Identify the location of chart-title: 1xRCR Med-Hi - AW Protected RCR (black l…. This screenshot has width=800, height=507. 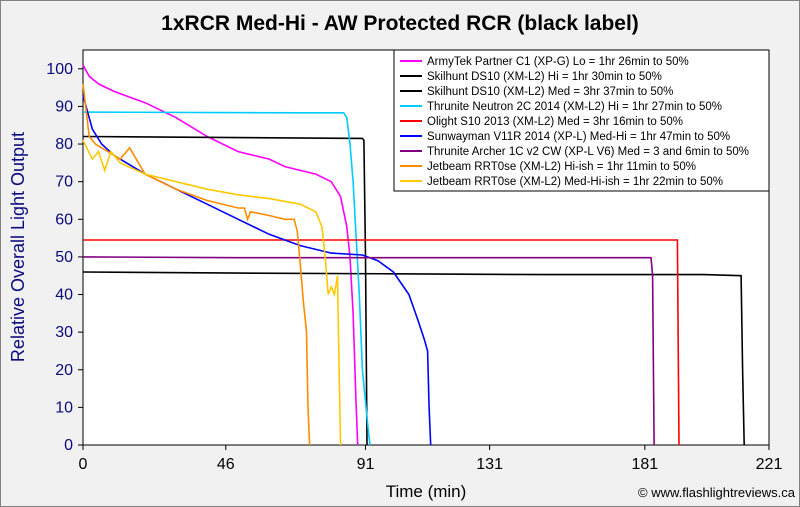
(400, 23).